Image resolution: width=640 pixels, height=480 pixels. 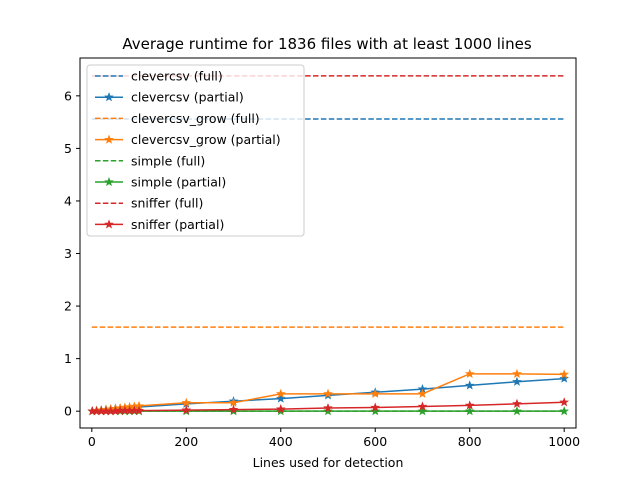 I want to click on y-tick-label: 5, so click(x=68, y=148).